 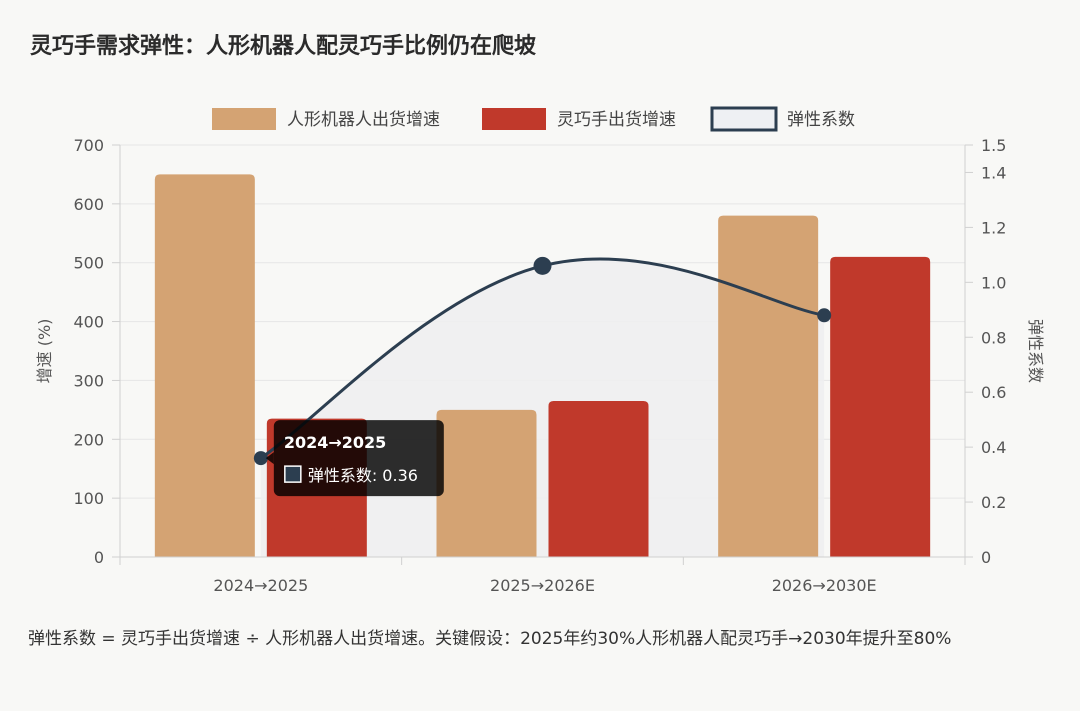 I want to click on y-tick-label: 400, so click(x=88, y=322).